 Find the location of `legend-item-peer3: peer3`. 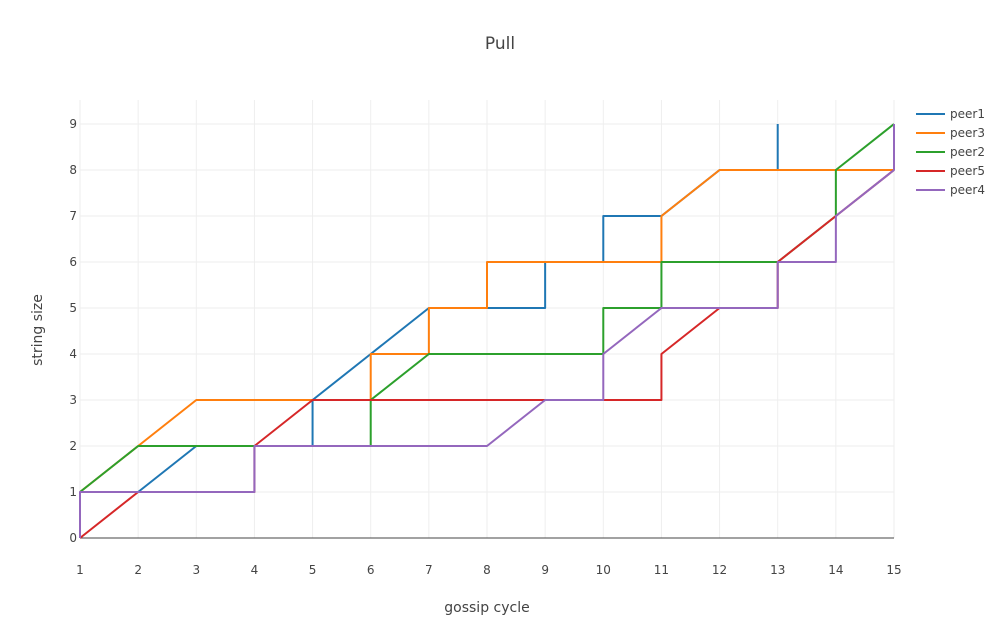

legend-item-peer3: peer3 is located at coordinates (950, 133).